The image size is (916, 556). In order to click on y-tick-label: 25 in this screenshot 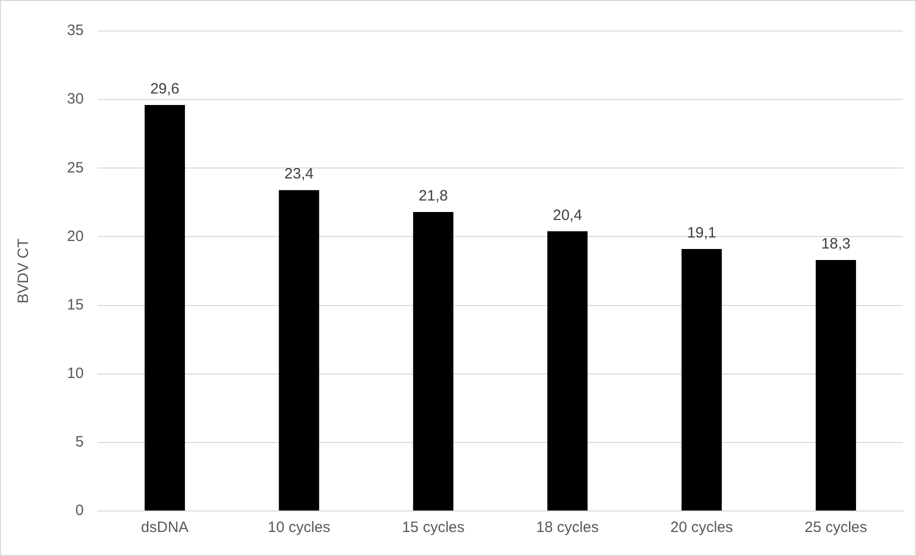, I will do `click(75, 167)`.